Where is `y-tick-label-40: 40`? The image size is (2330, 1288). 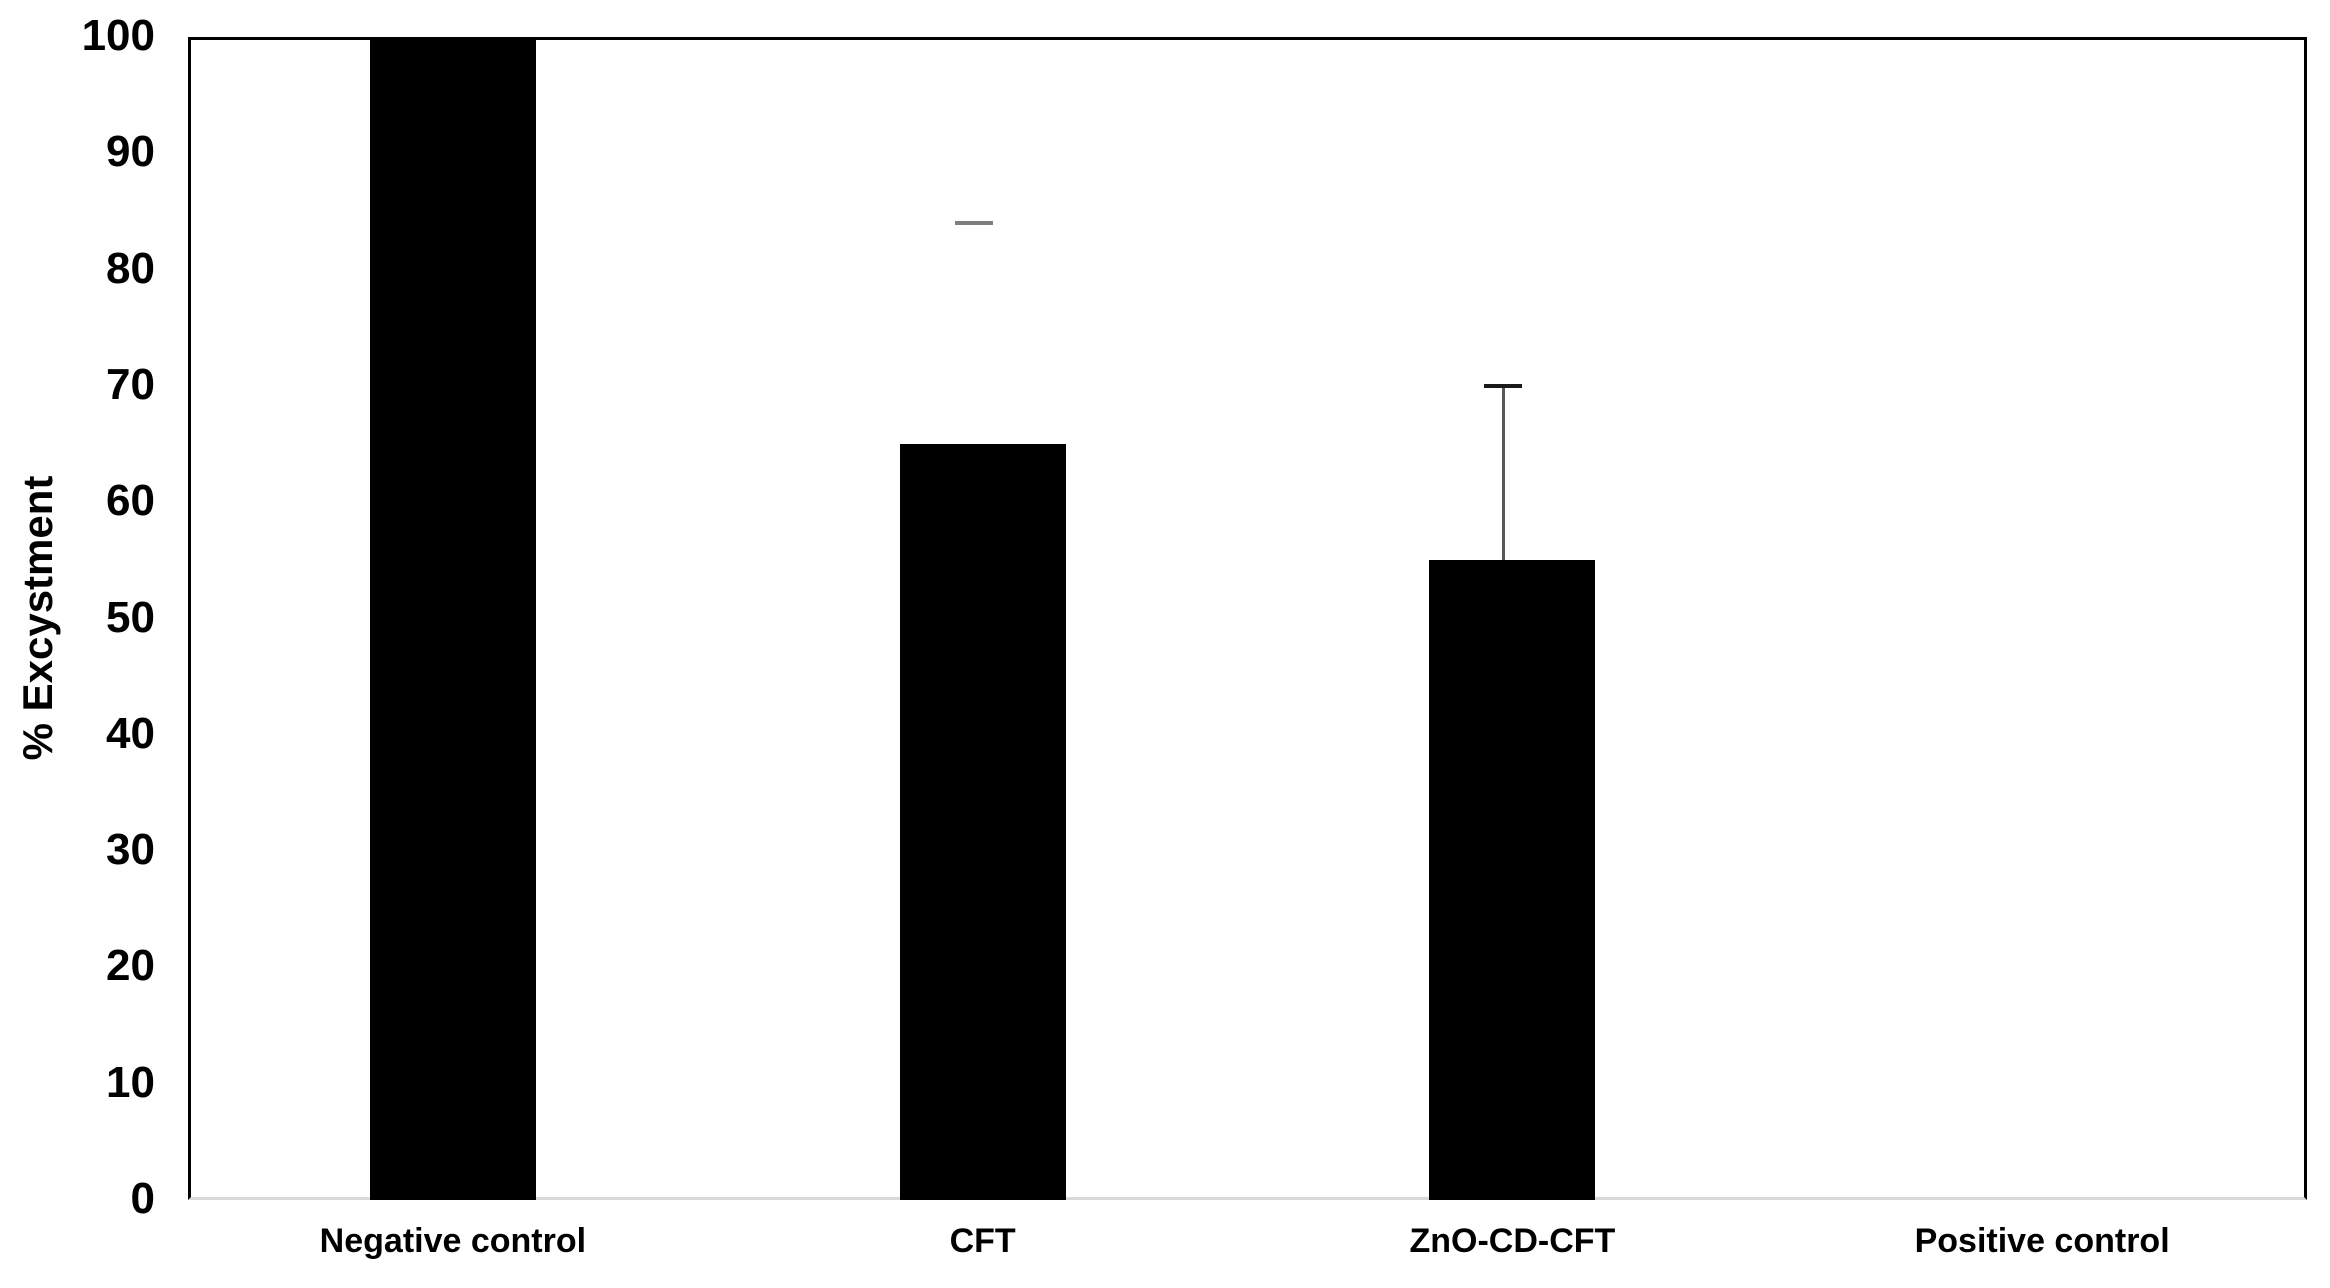
y-tick-label-40: 40 is located at coordinates (130, 733).